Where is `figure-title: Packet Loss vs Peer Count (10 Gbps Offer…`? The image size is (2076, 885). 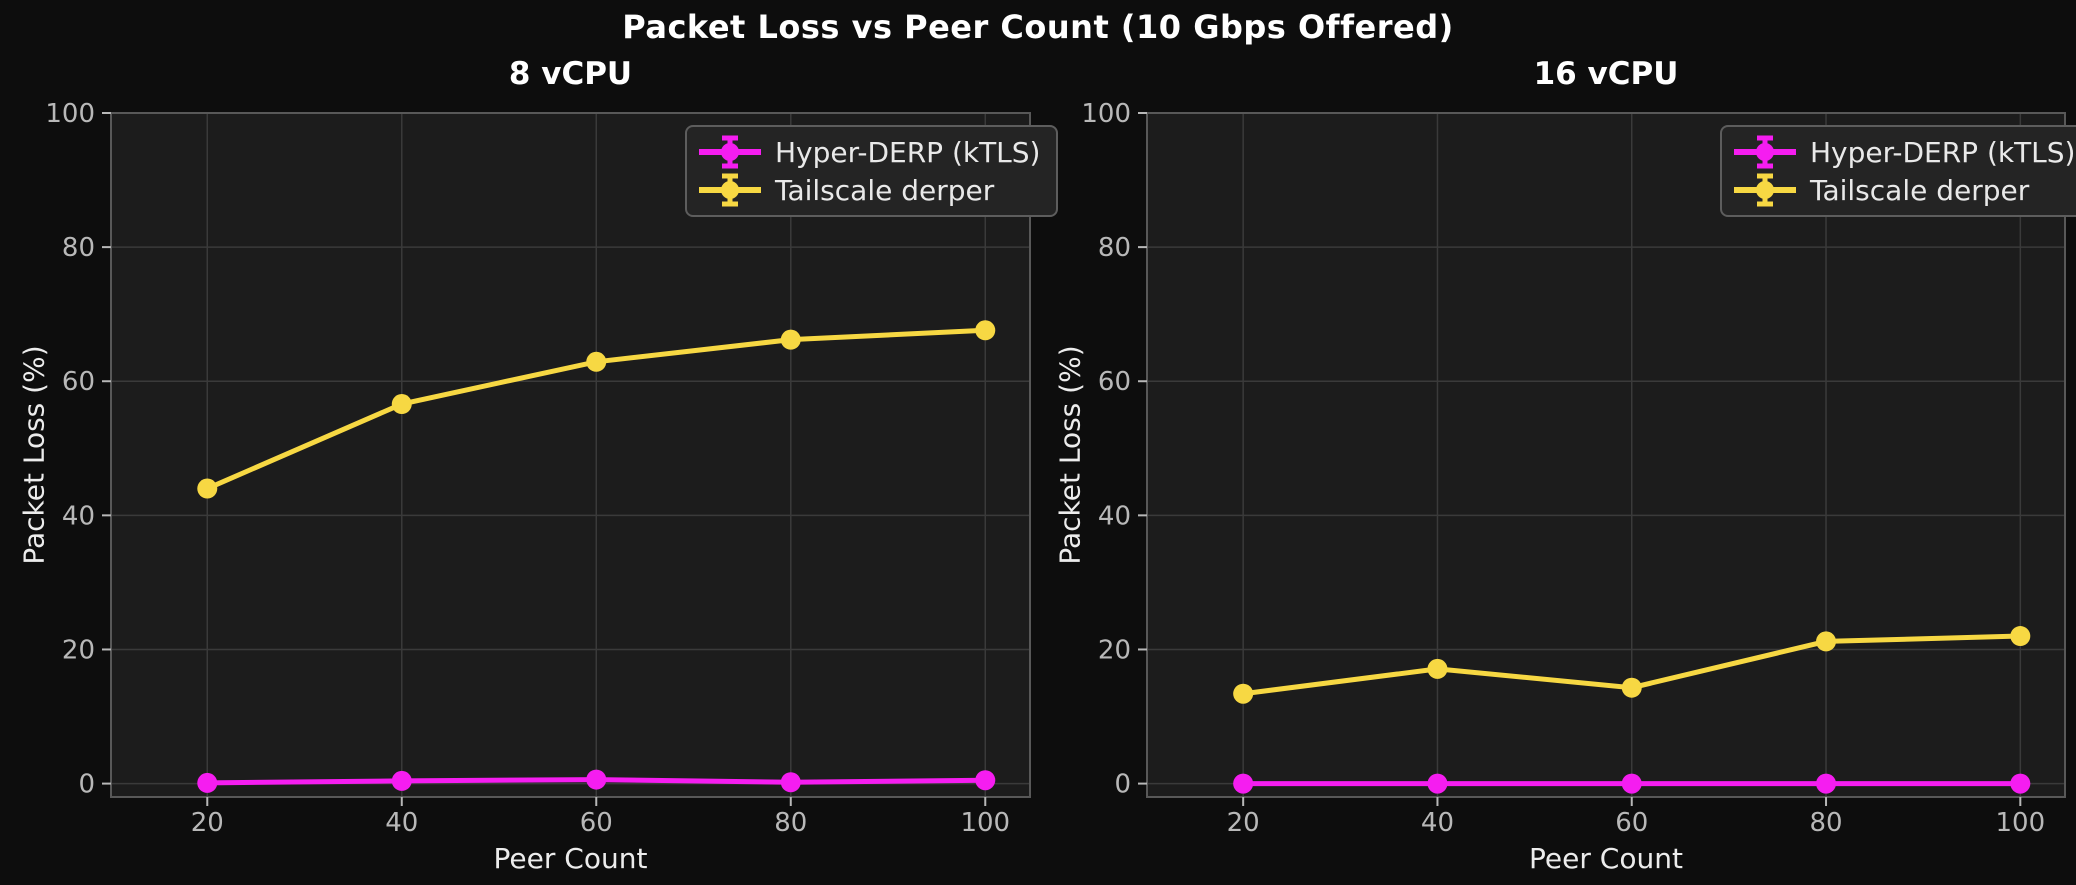
figure-title: Packet Loss vs Peer Count (10 Gbps Offer… is located at coordinates (1038, 27).